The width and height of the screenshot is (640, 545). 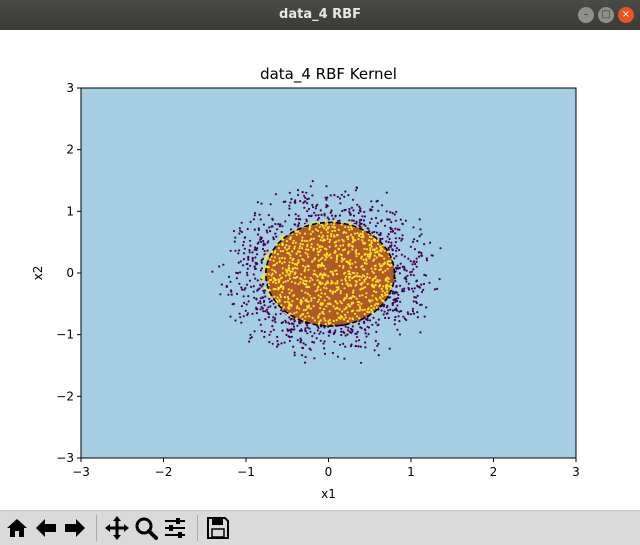 I want to click on maximize-button: □, so click(x=606, y=15).